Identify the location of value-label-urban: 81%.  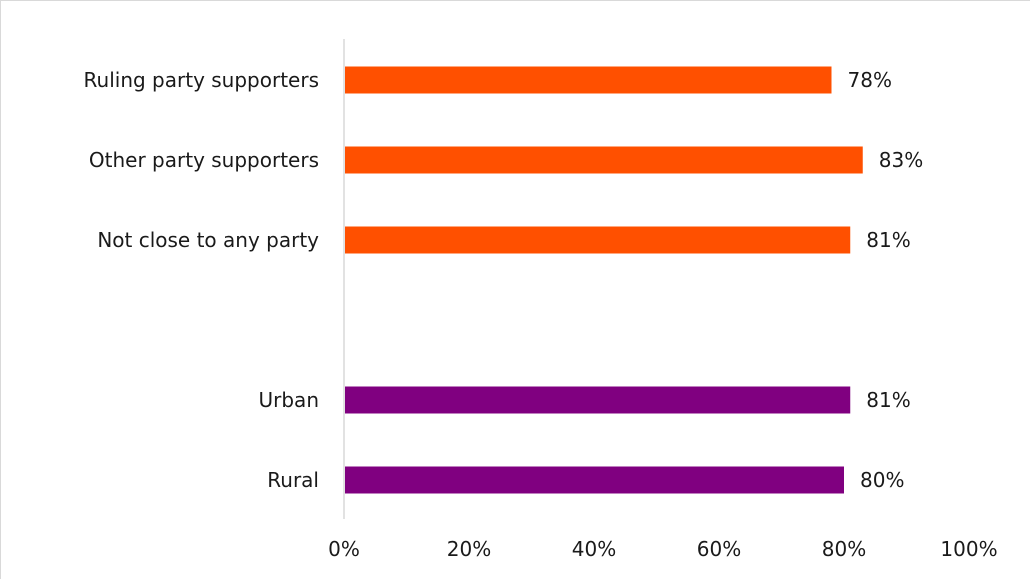
(888, 400).